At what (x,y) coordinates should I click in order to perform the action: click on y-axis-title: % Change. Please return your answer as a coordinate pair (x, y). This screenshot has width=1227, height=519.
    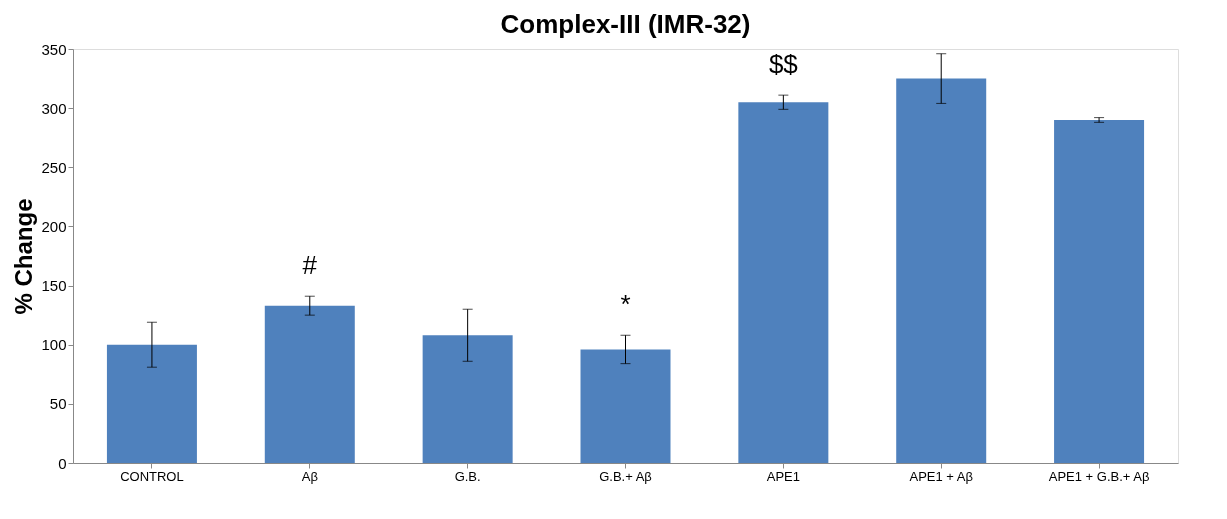
    Looking at the image, I should click on (24, 256).